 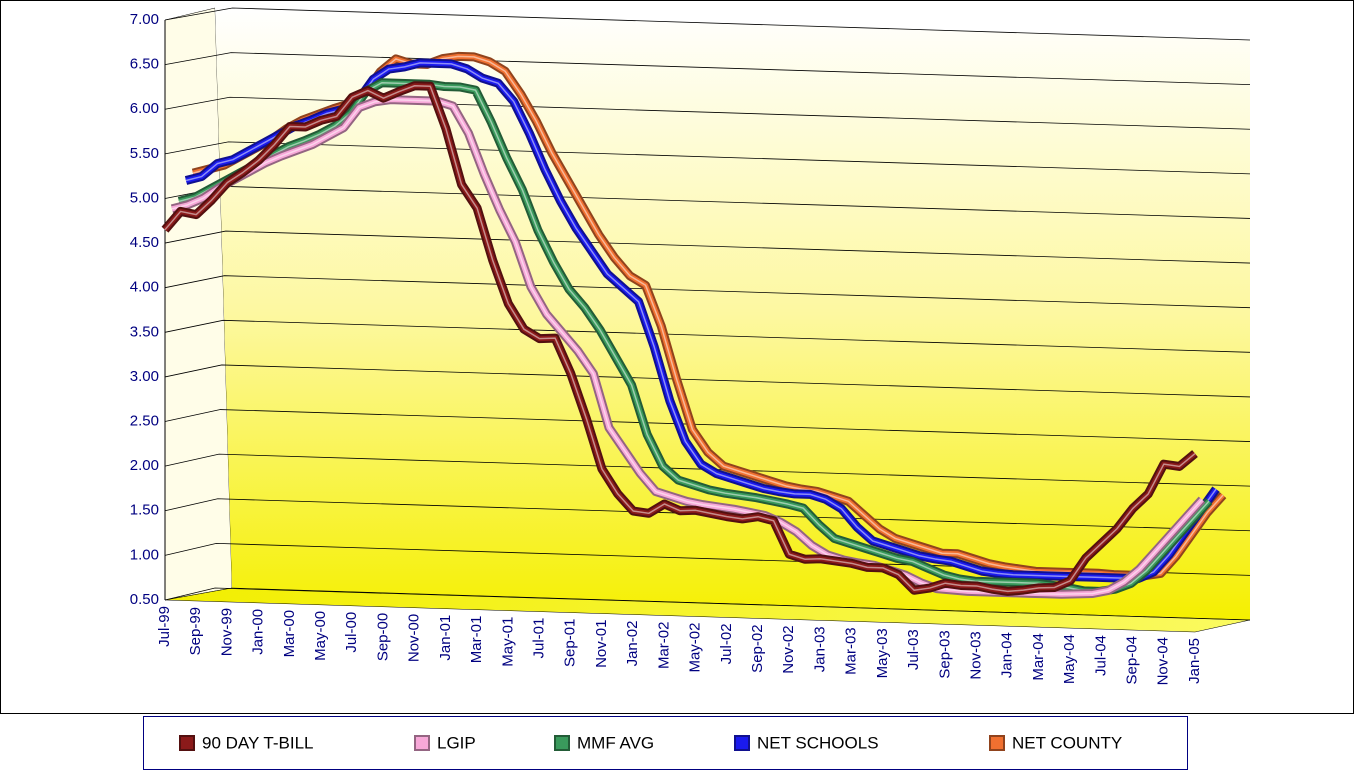 What do you see at coordinates (144, 376) in the screenshot?
I see `y-tick-label: 3.00` at bounding box center [144, 376].